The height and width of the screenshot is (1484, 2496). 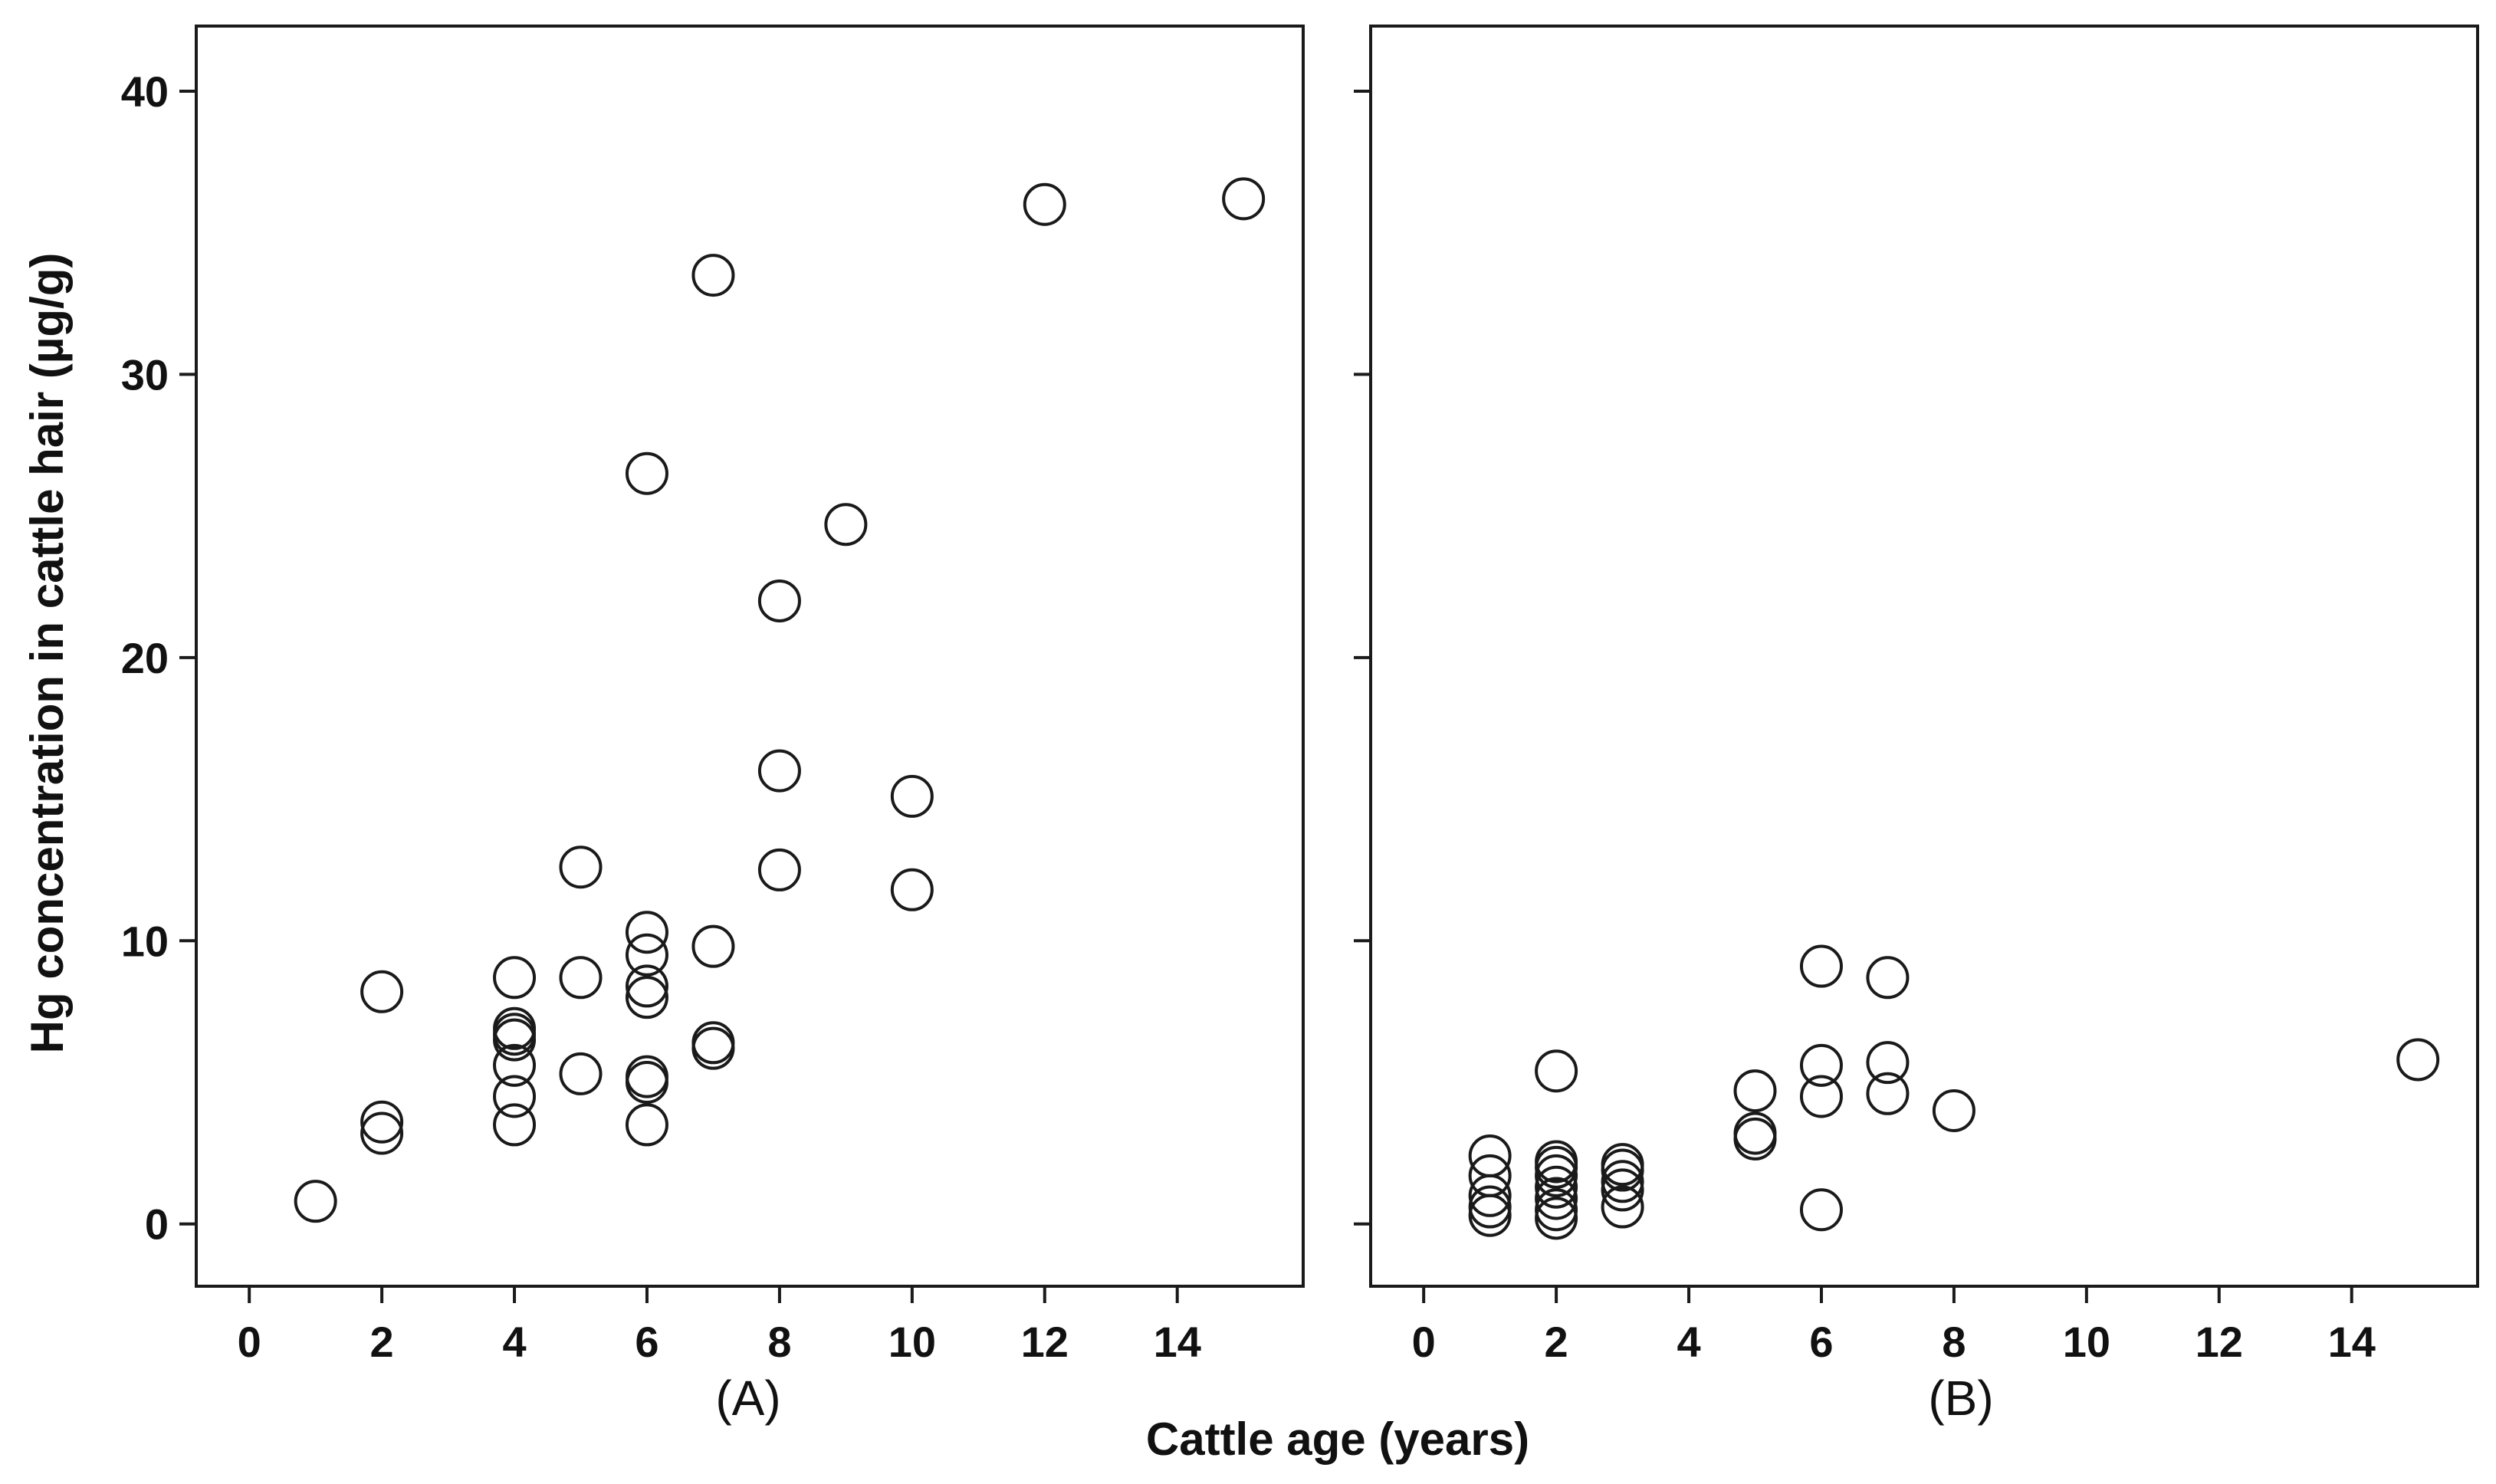 What do you see at coordinates (748, 1398) in the screenshot?
I see `panel-label: (A)` at bounding box center [748, 1398].